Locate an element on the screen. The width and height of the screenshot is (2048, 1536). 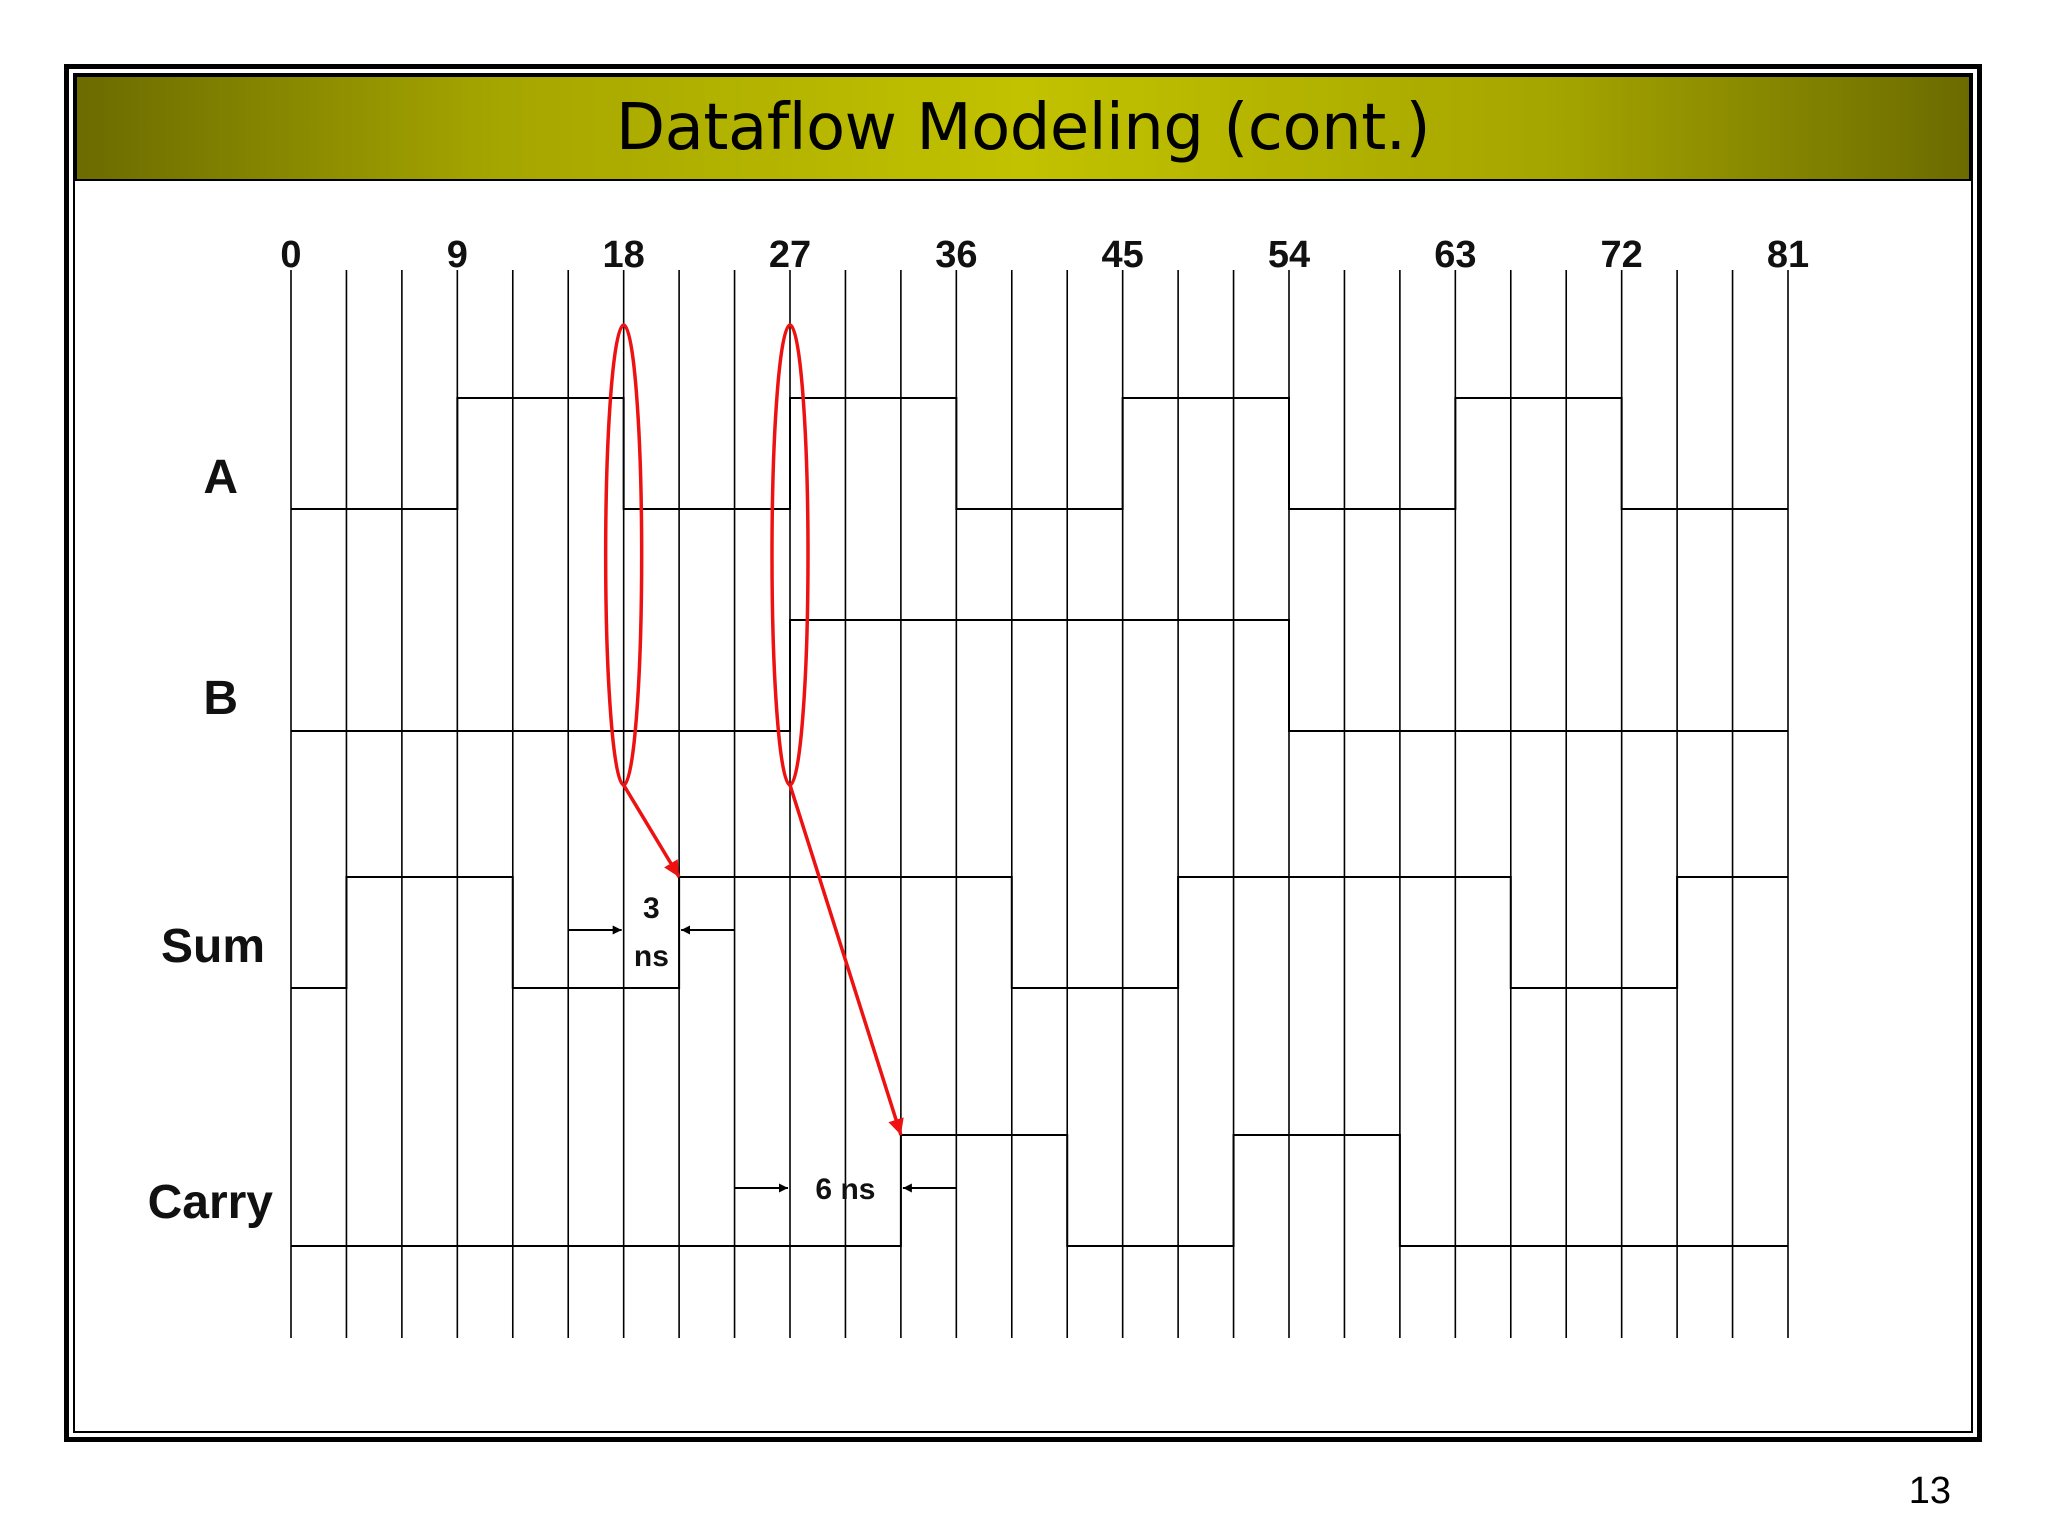
title-bar: Dataflow Modeling (cont.) is located at coordinates (1023, 128).